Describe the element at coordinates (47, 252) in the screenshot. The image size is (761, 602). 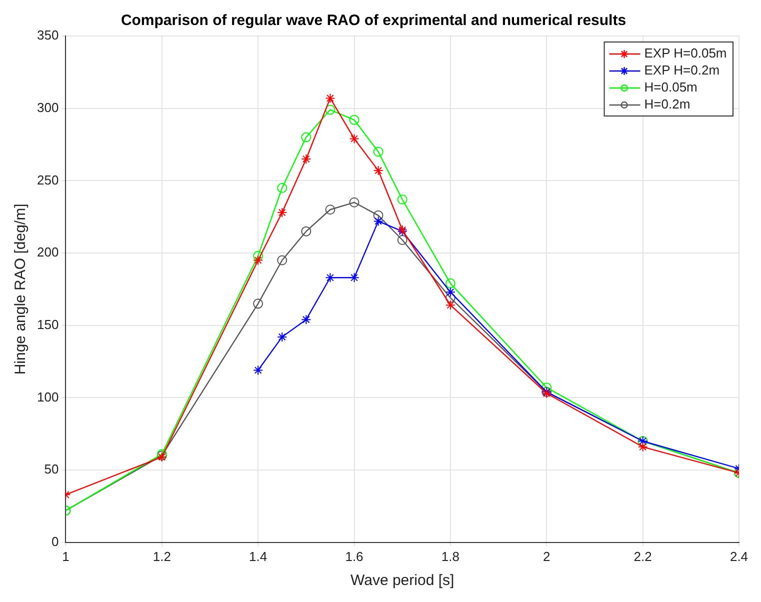
I see `y-tick-label: 200` at that location.